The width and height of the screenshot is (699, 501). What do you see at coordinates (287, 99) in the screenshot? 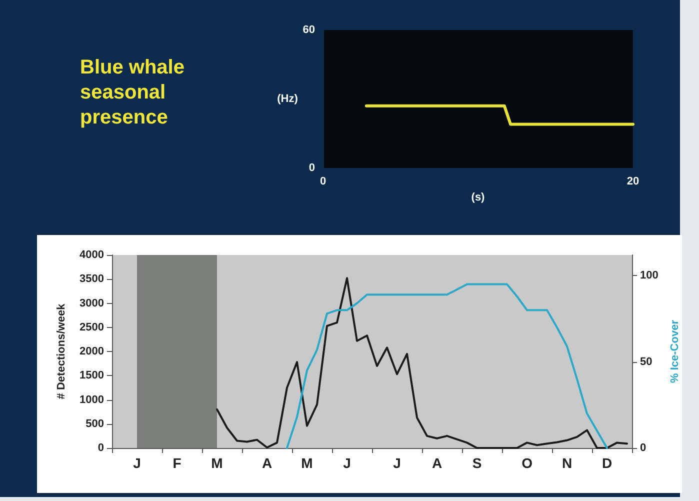
I see `y-axis-title: (Hz)` at bounding box center [287, 99].